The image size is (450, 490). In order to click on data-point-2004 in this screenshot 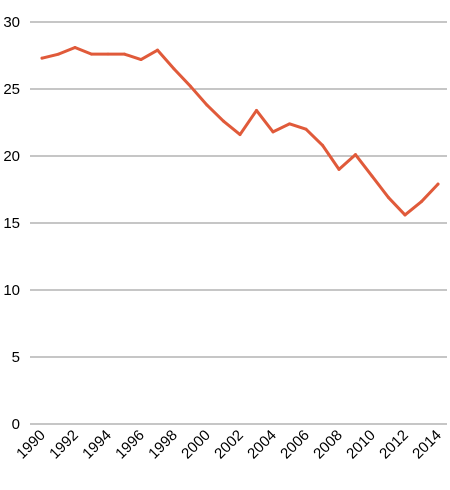, I will do `click(273, 132)`.